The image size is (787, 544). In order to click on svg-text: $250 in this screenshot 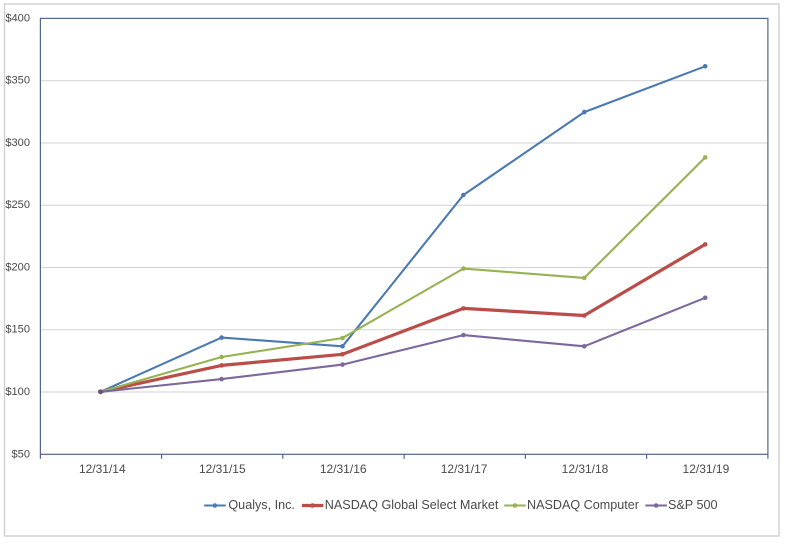, I will do `click(17, 205)`.